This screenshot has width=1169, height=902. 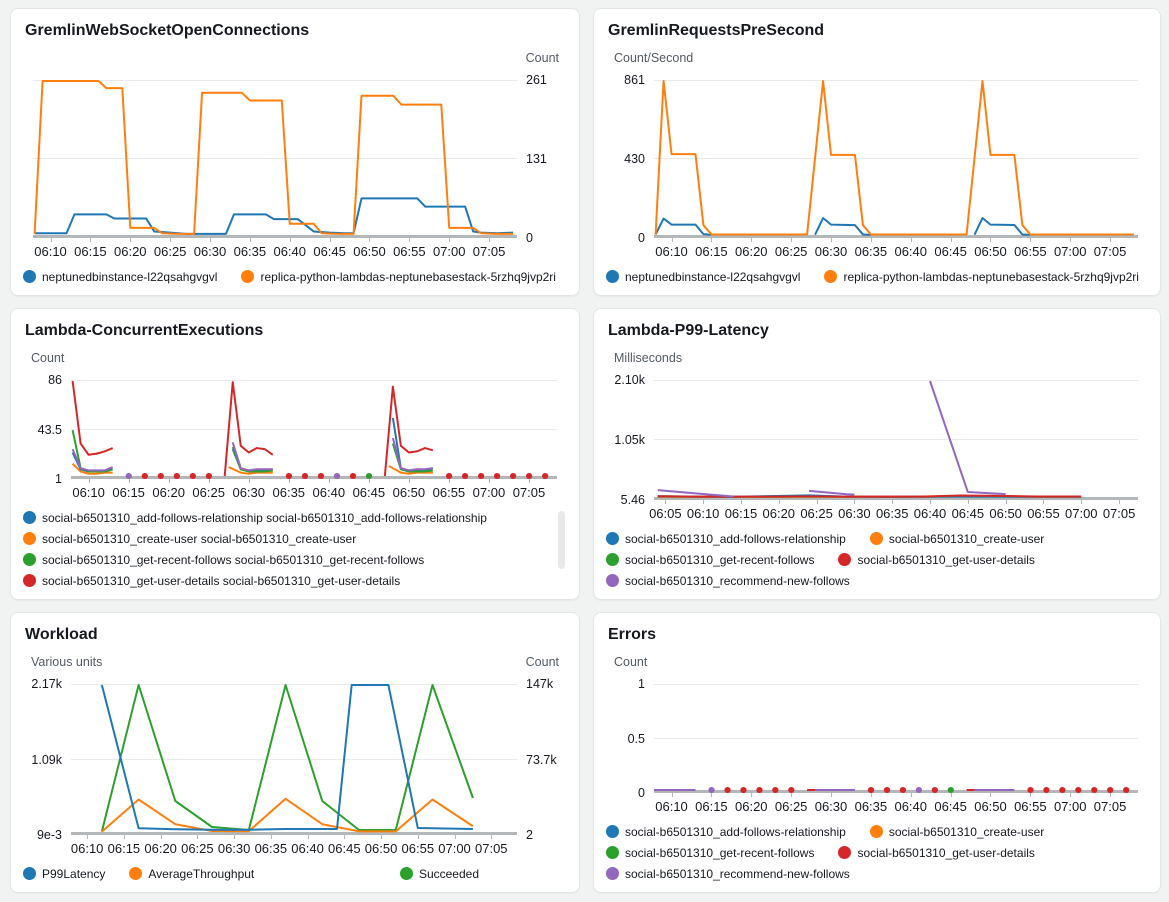 What do you see at coordinates (946, 852) in the screenshot?
I see `legend-label: social-b6501310_get-user-details` at bounding box center [946, 852].